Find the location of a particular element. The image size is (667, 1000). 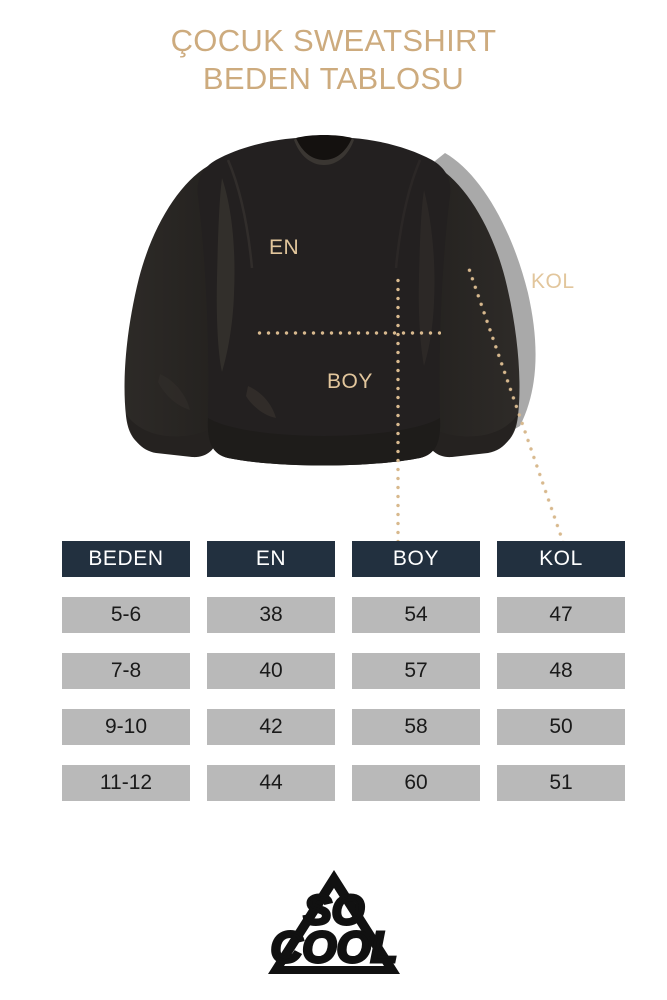

table-header-en: EN is located at coordinates (271, 559).